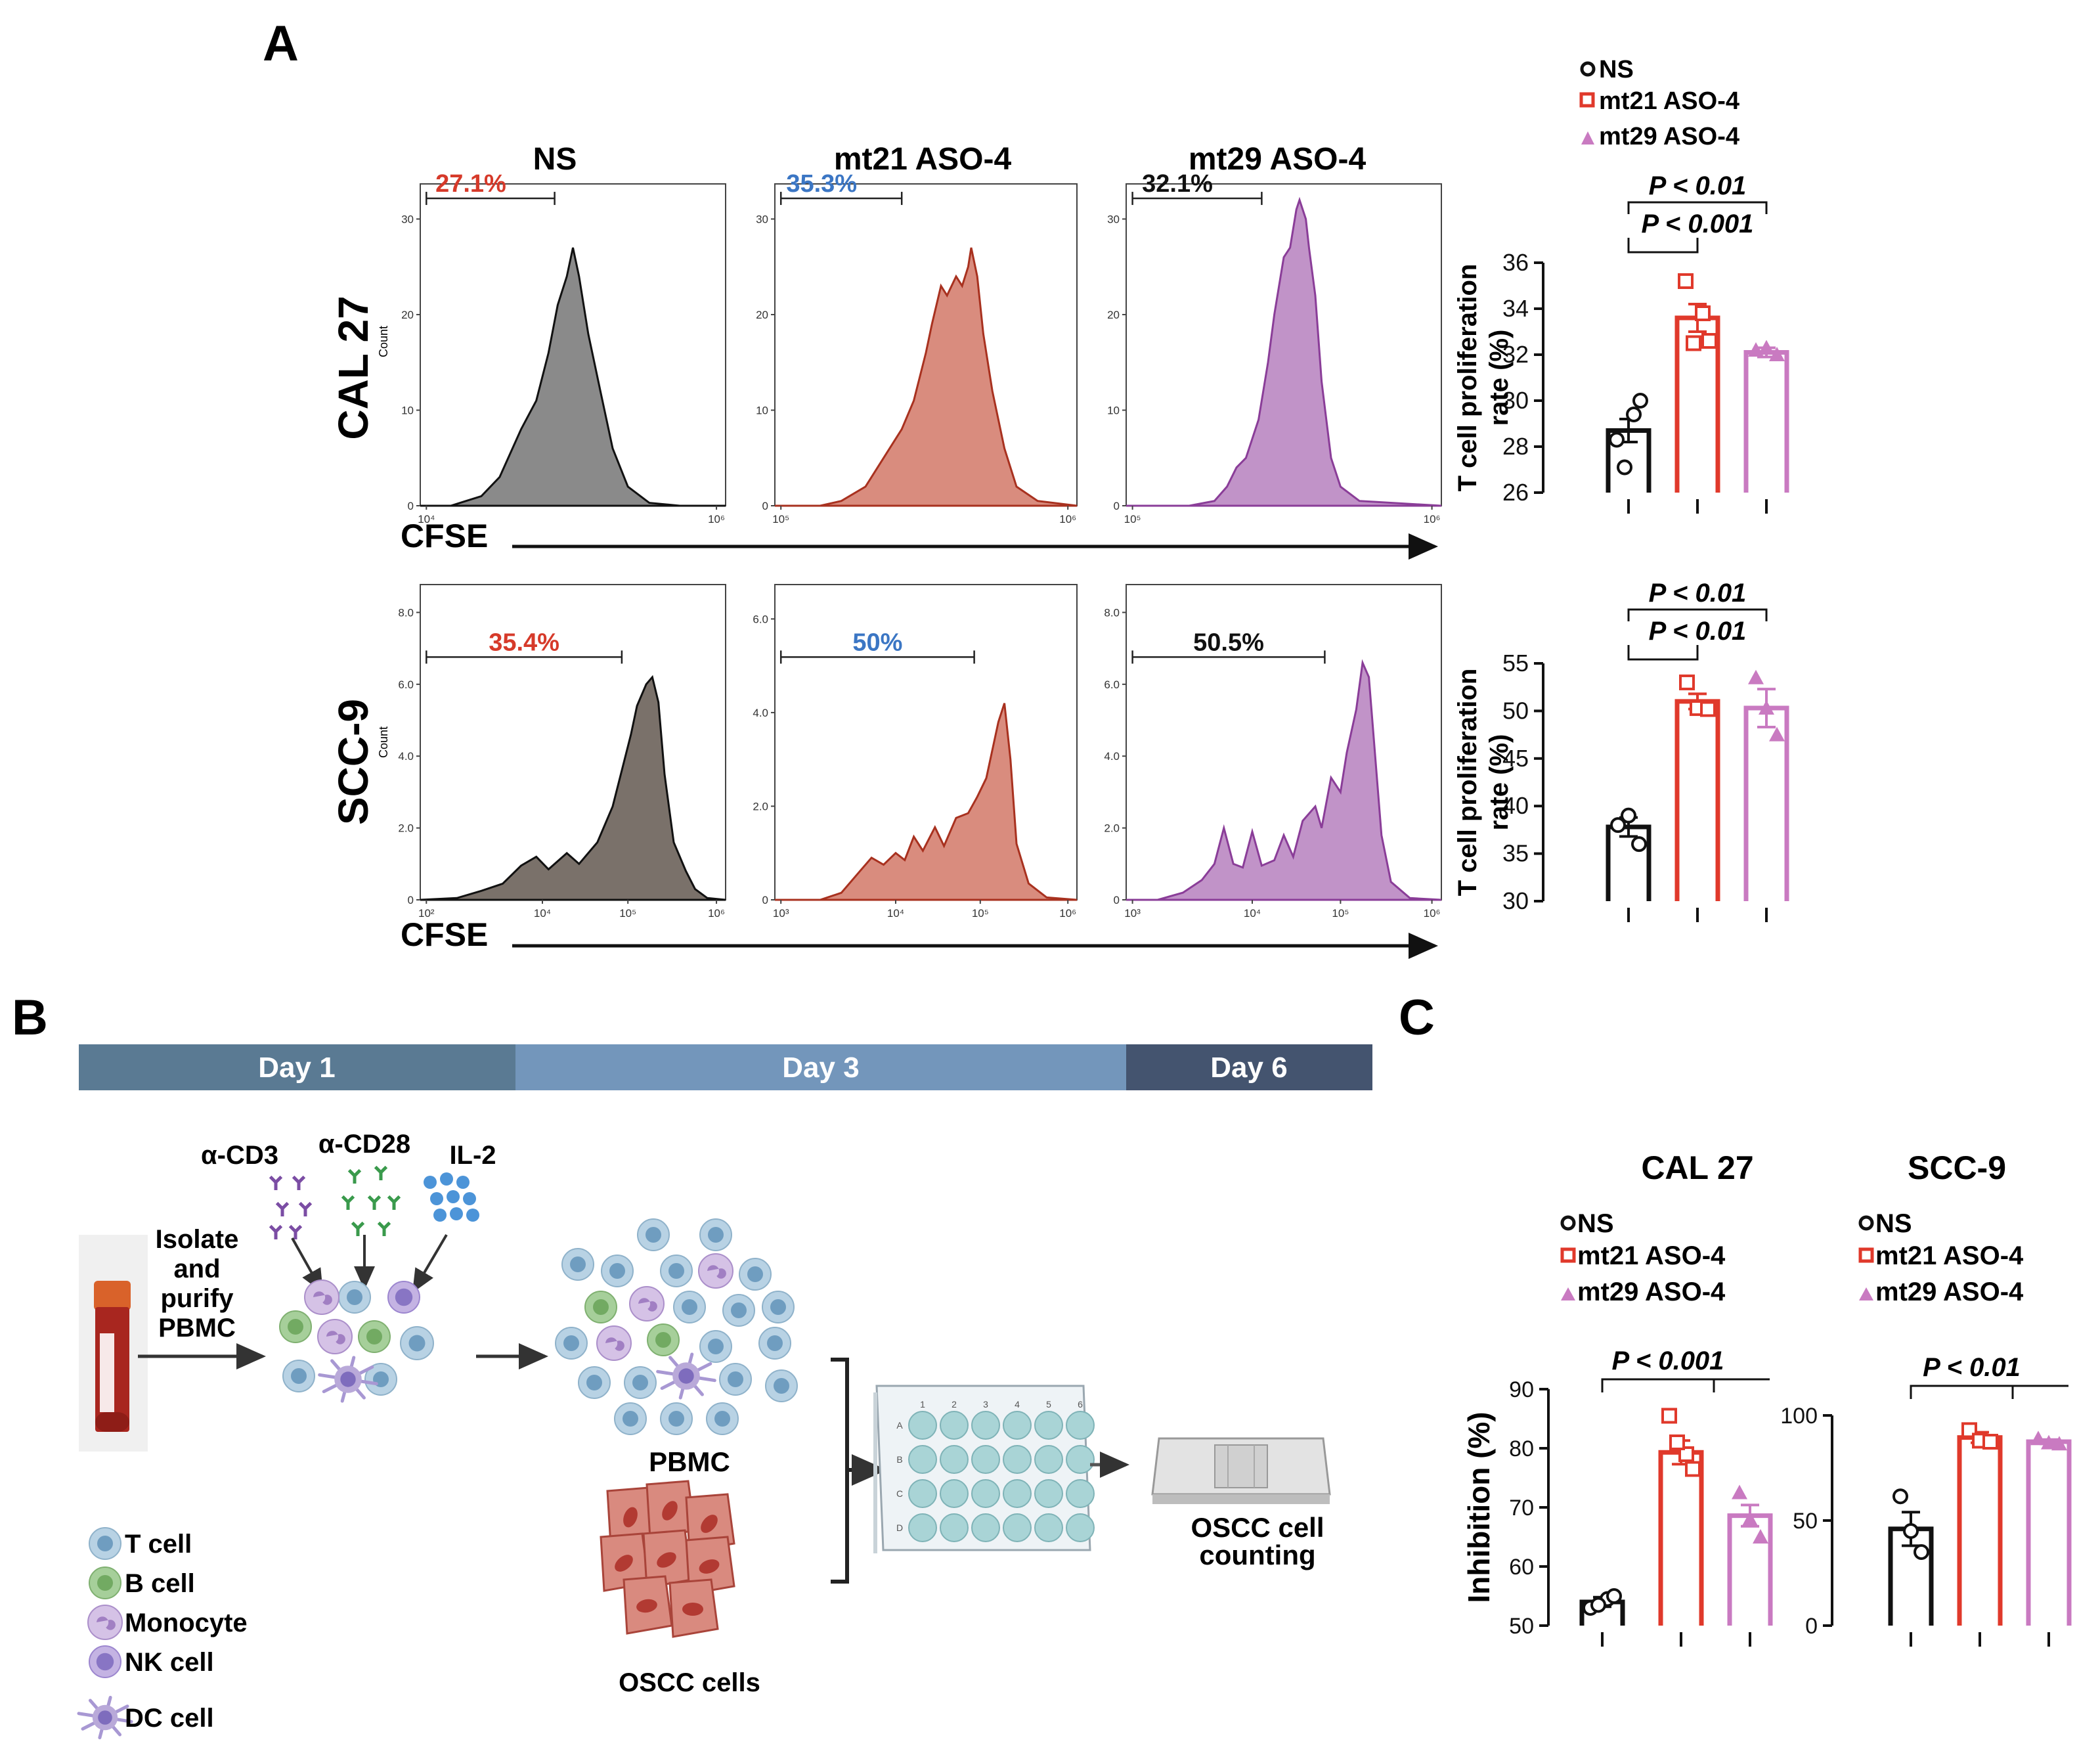 The height and width of the screenshot is (1755, 2100). I want to click on b-cell-nucleus, so click(374, 1336).